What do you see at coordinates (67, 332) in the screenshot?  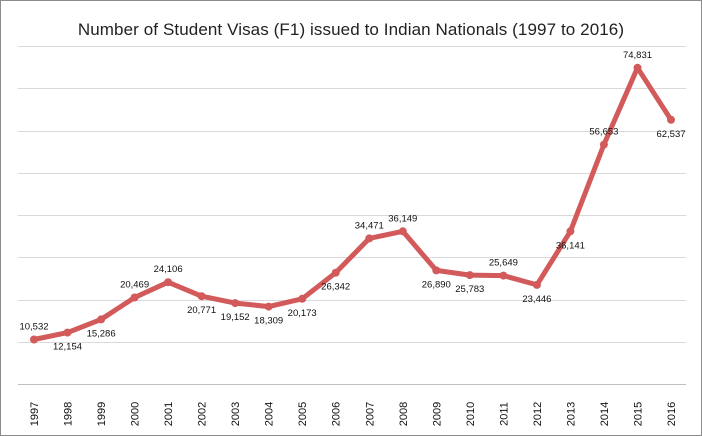 I see `data-point-1998` at bounding box center [67, 332].